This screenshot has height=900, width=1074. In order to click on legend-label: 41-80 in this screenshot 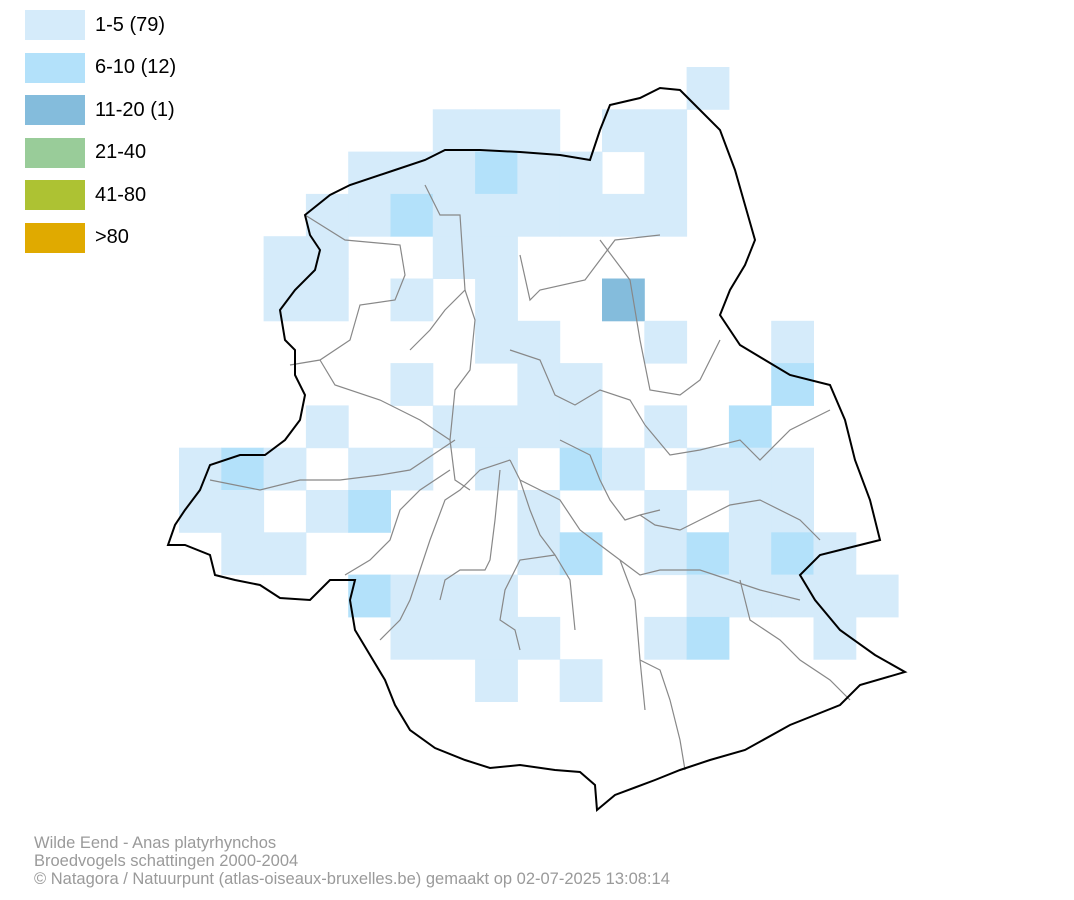, I will do `click(121, 194)`.